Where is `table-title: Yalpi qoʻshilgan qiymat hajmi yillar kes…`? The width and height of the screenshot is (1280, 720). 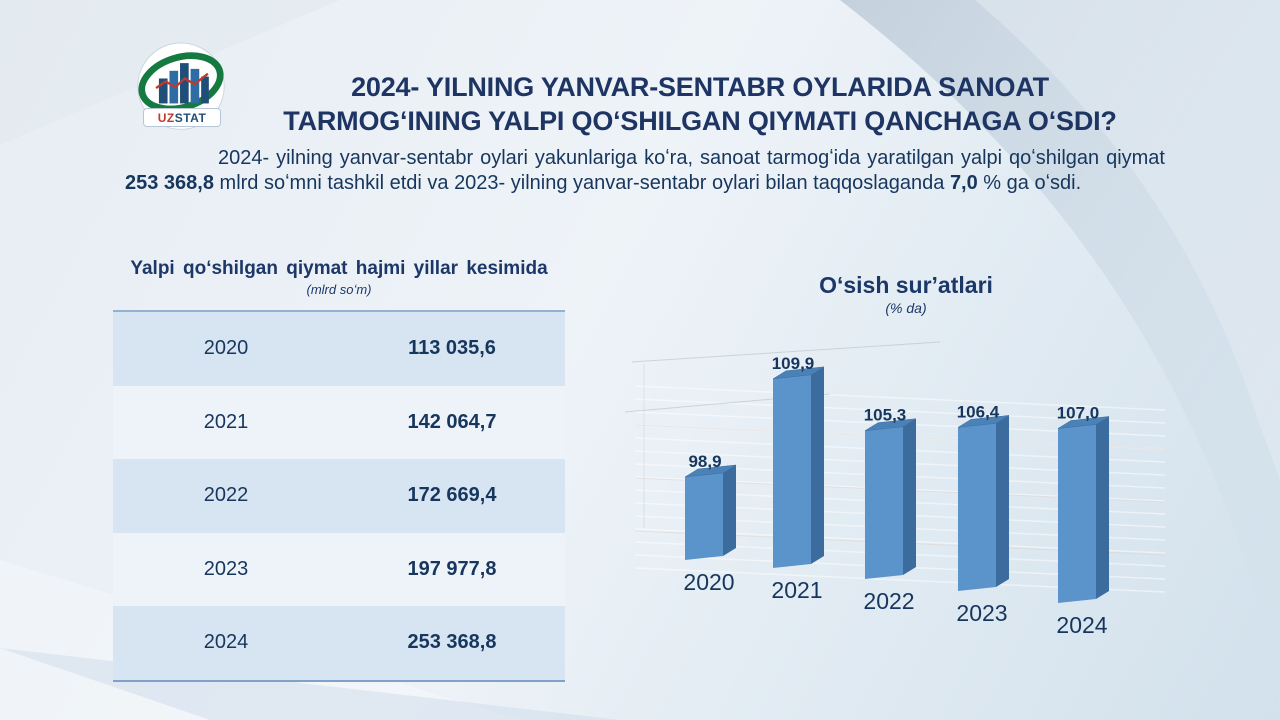 table-title: Yalpi qoʻshilgan qiymat hajmi yillar kes… is located at coordinates (339, 268).